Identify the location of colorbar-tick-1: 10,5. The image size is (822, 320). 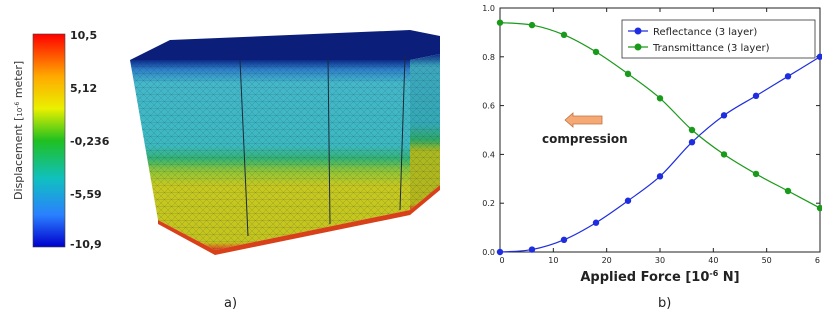
(83, 35).